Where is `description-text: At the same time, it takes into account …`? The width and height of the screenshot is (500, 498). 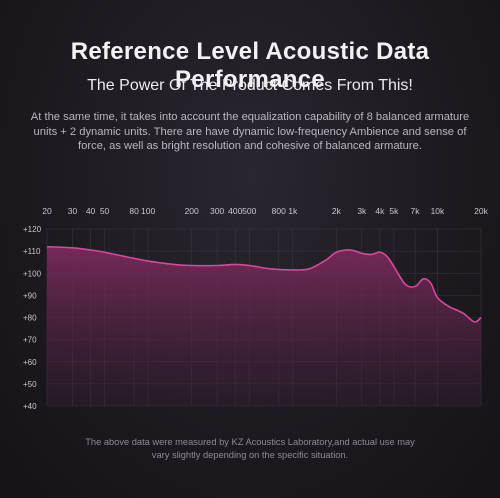 description-text: At the same time, it takes into account … is located at coordinates (250, 131).